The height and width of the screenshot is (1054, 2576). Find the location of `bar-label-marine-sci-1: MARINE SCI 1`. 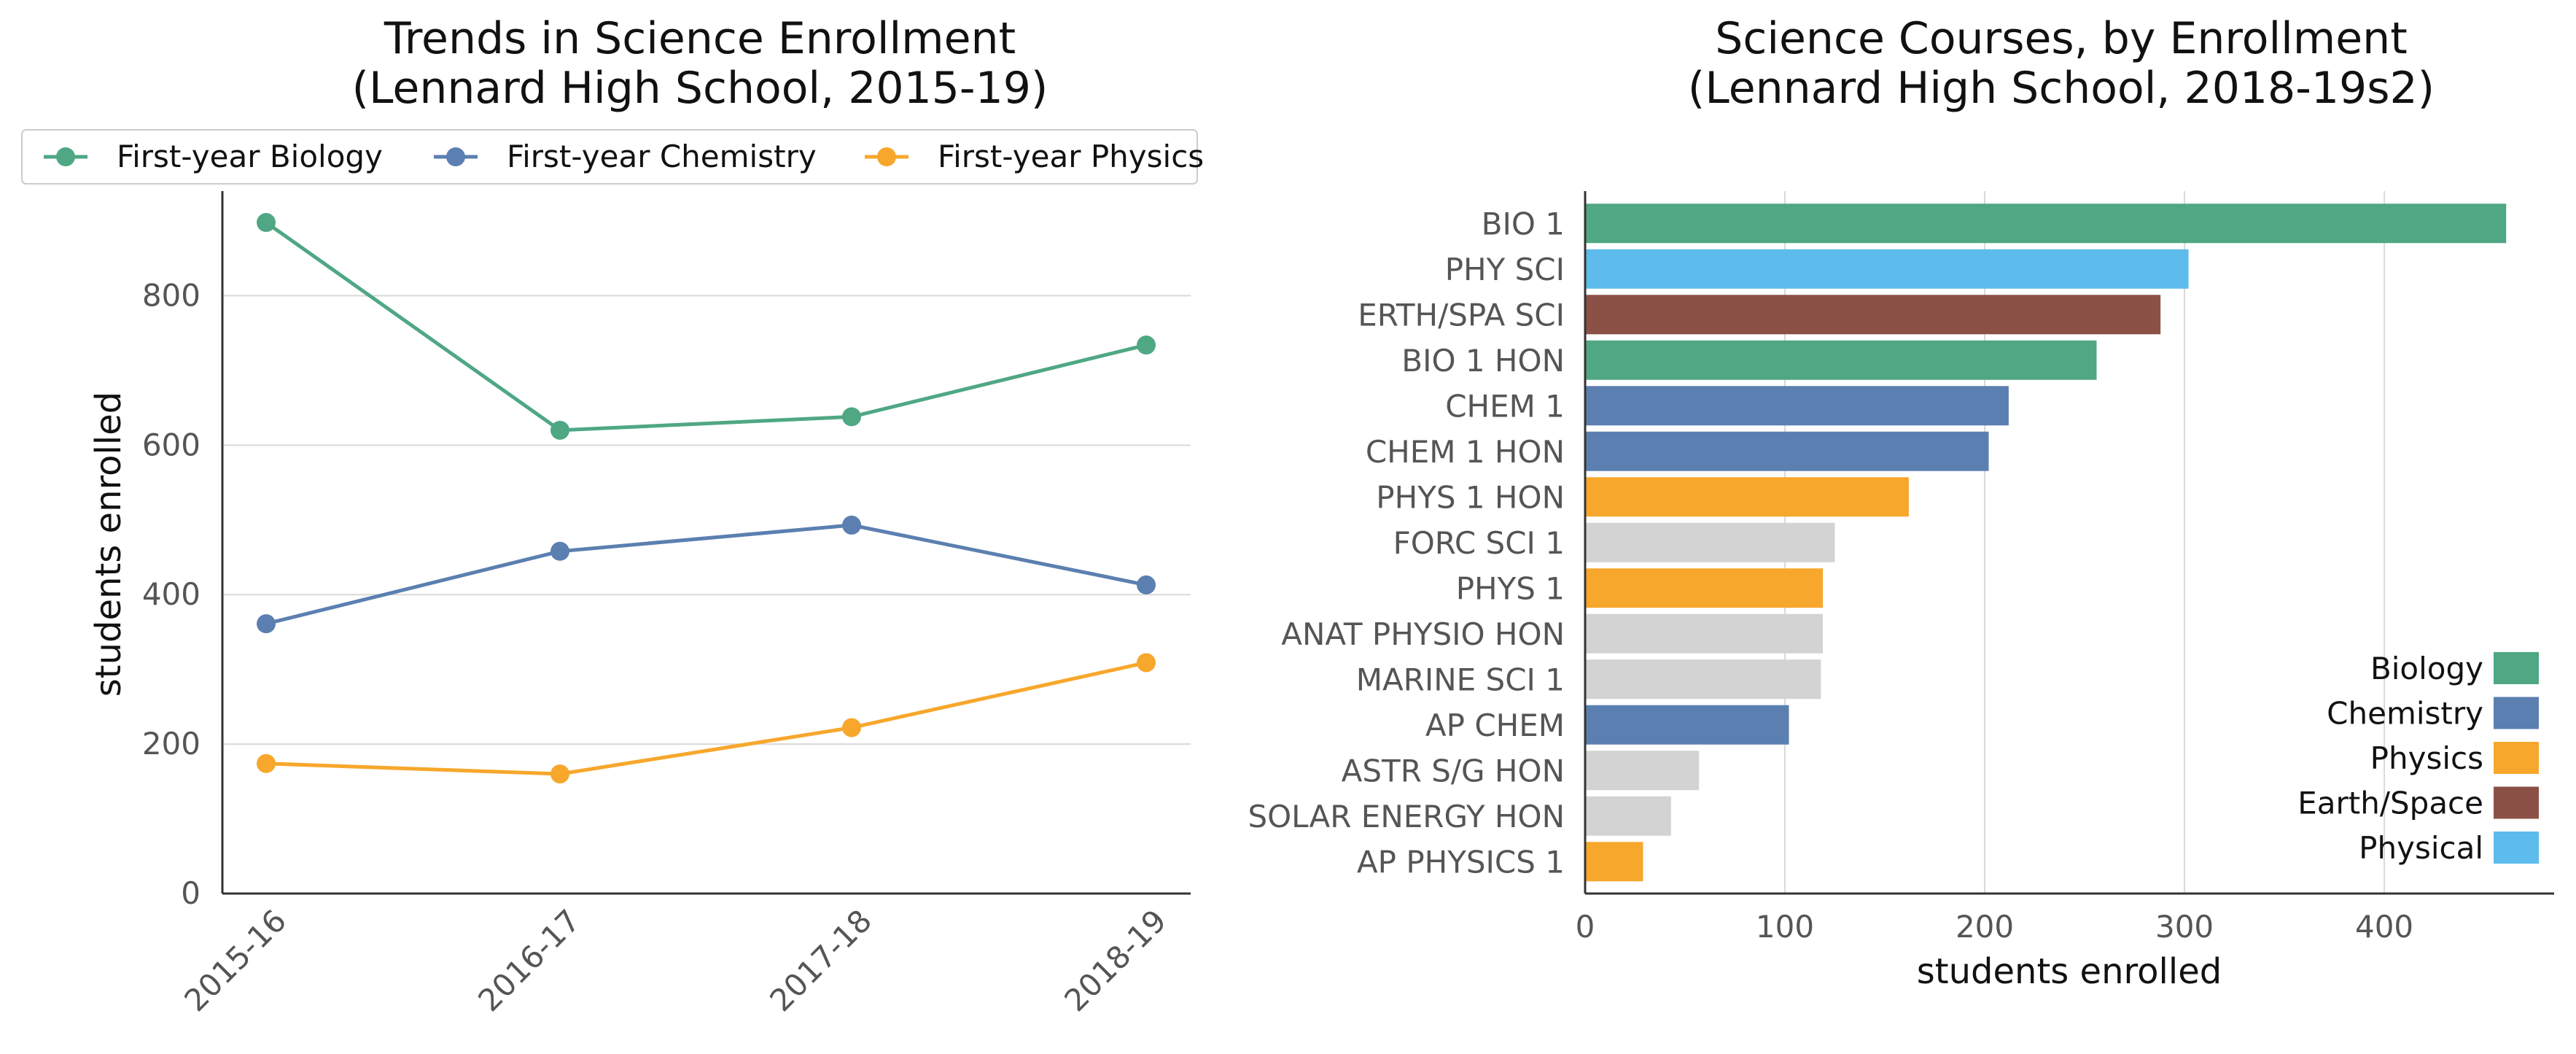

bar-label-marine-sci-1: MARINE SCI 1 is located at coordinates (1460, 679).